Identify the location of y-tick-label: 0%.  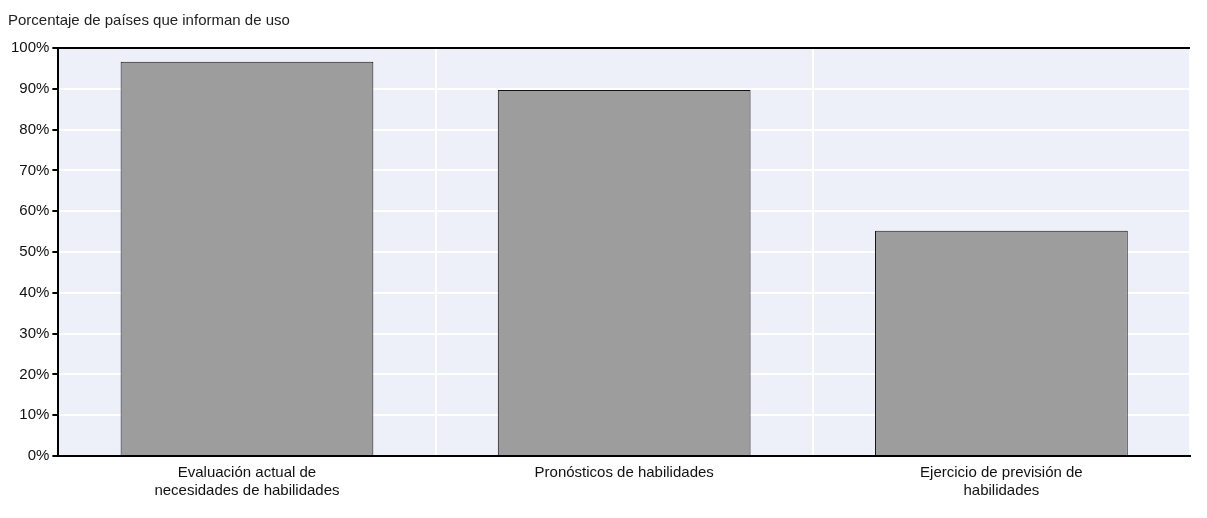
(38, 455).